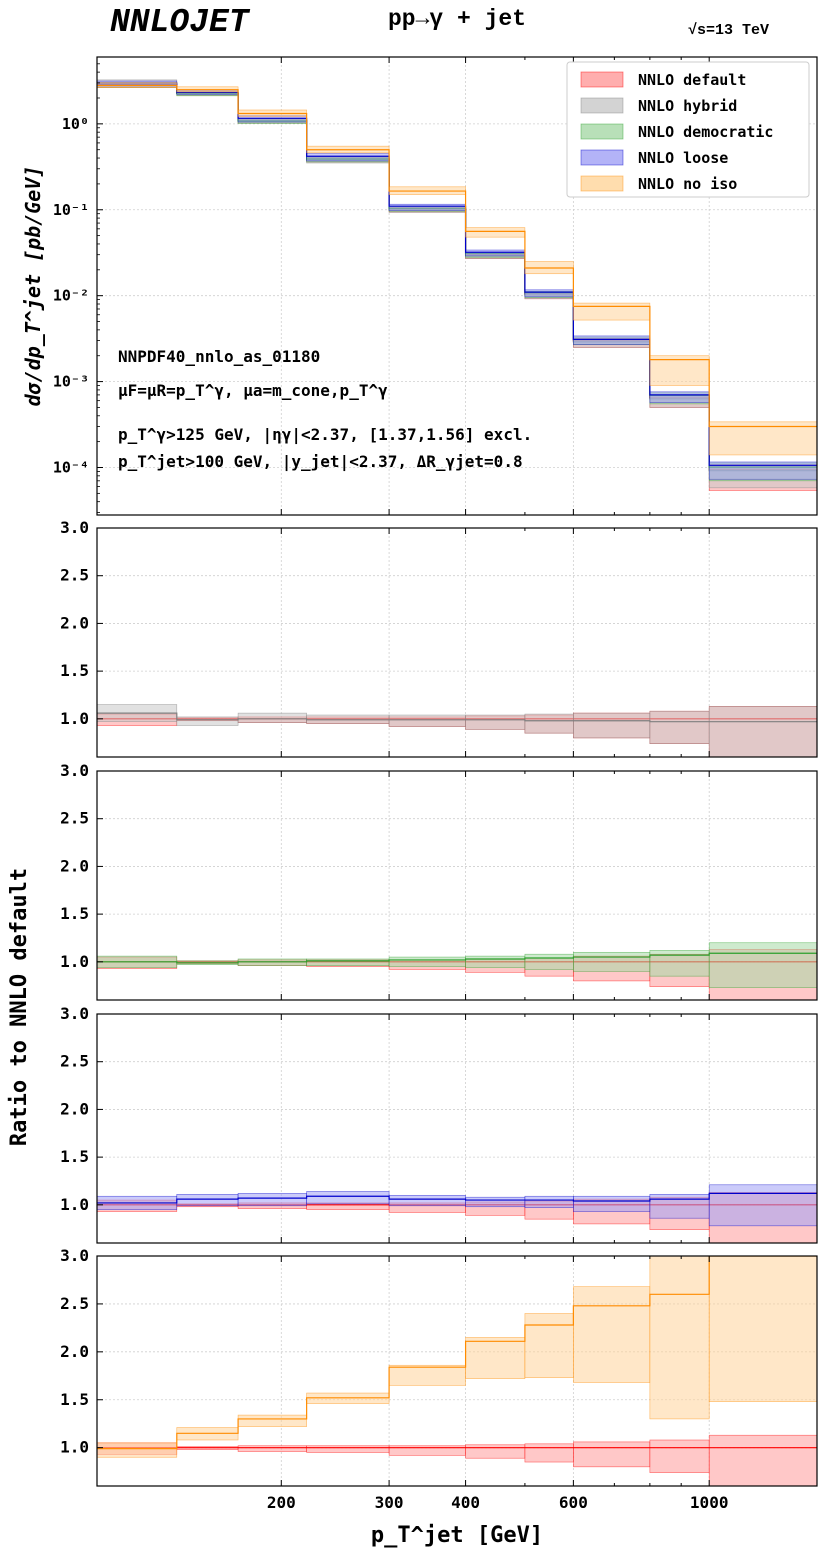 The width and height of the screenshot is (831, 1557). Describe the element at coordinates (74, 575) in the screenshot. I see `y-tick-label: 2.5` at that location.